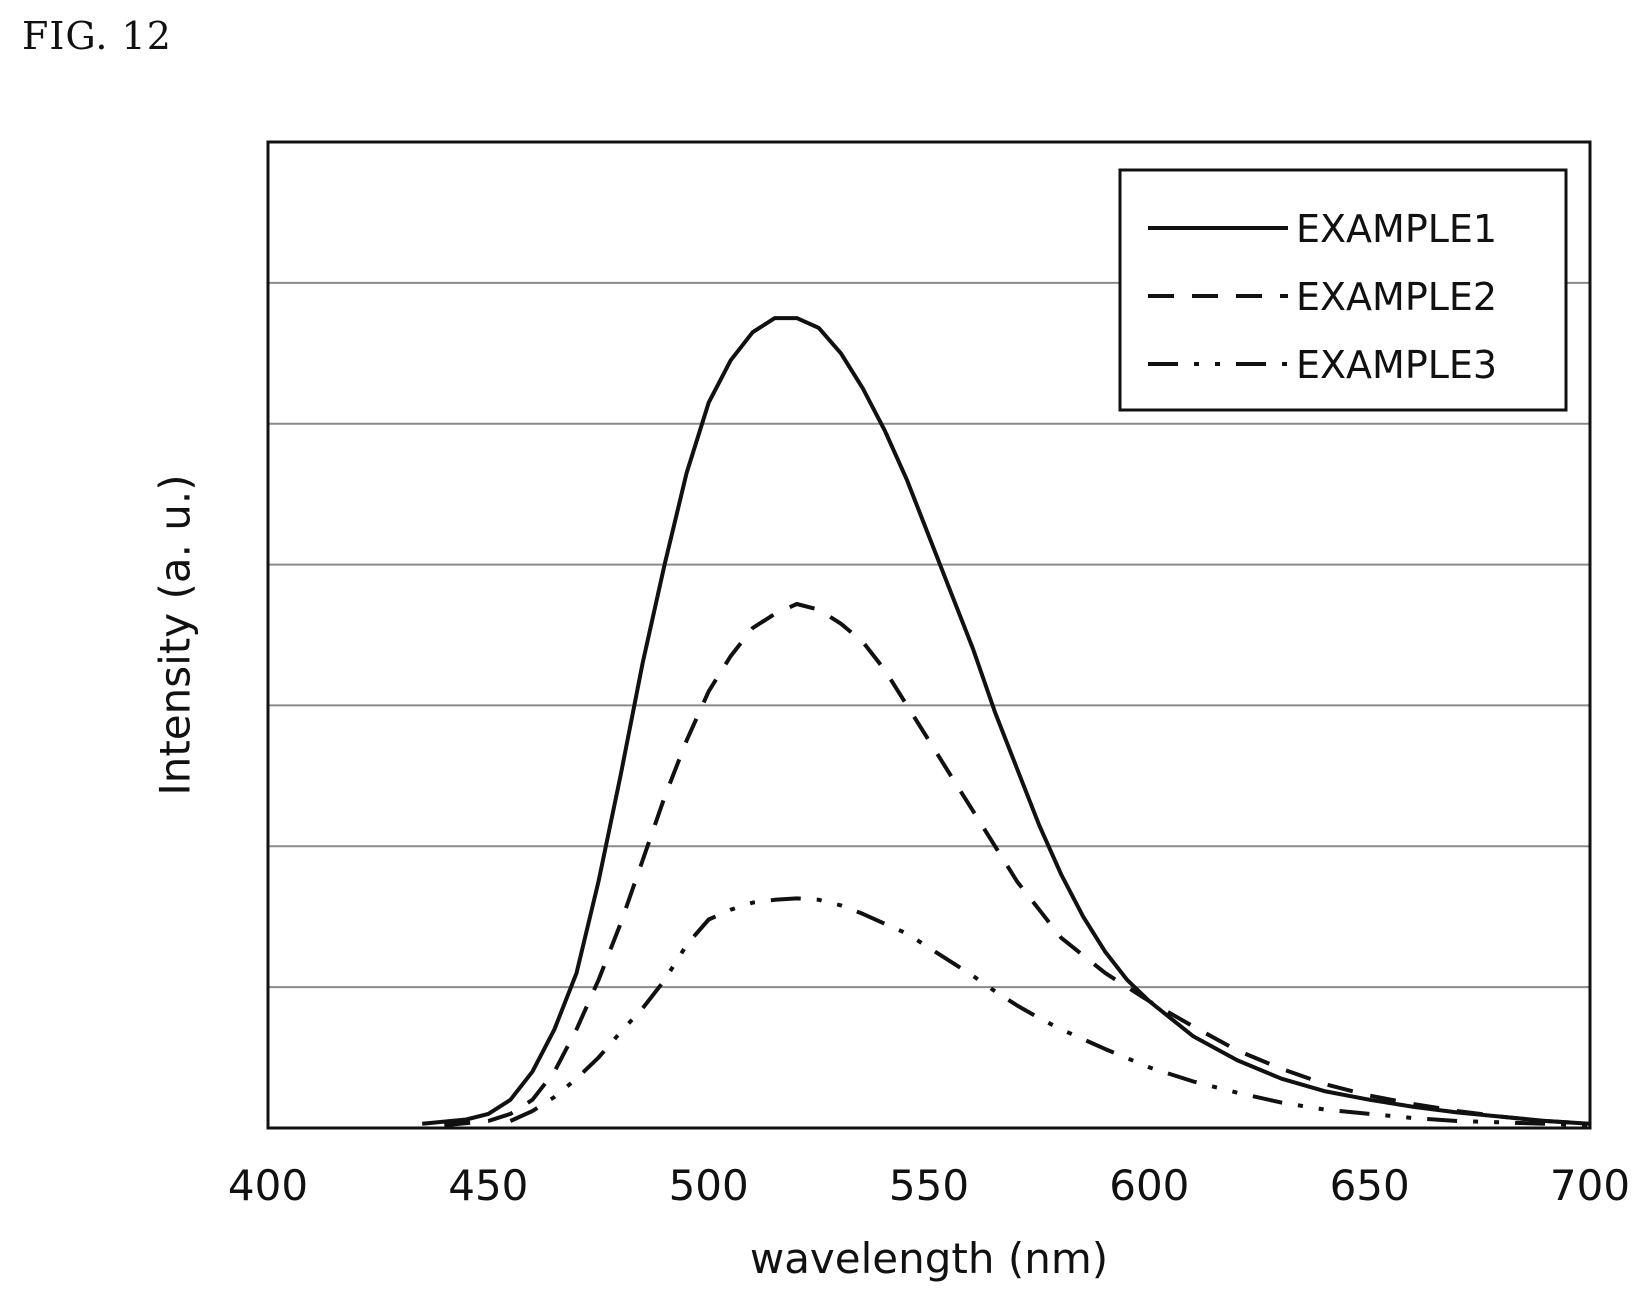 This screenshot has width=1650, height=1306. I want to click on y-axis-label: Intensity (a. u.), so click(175, 634).